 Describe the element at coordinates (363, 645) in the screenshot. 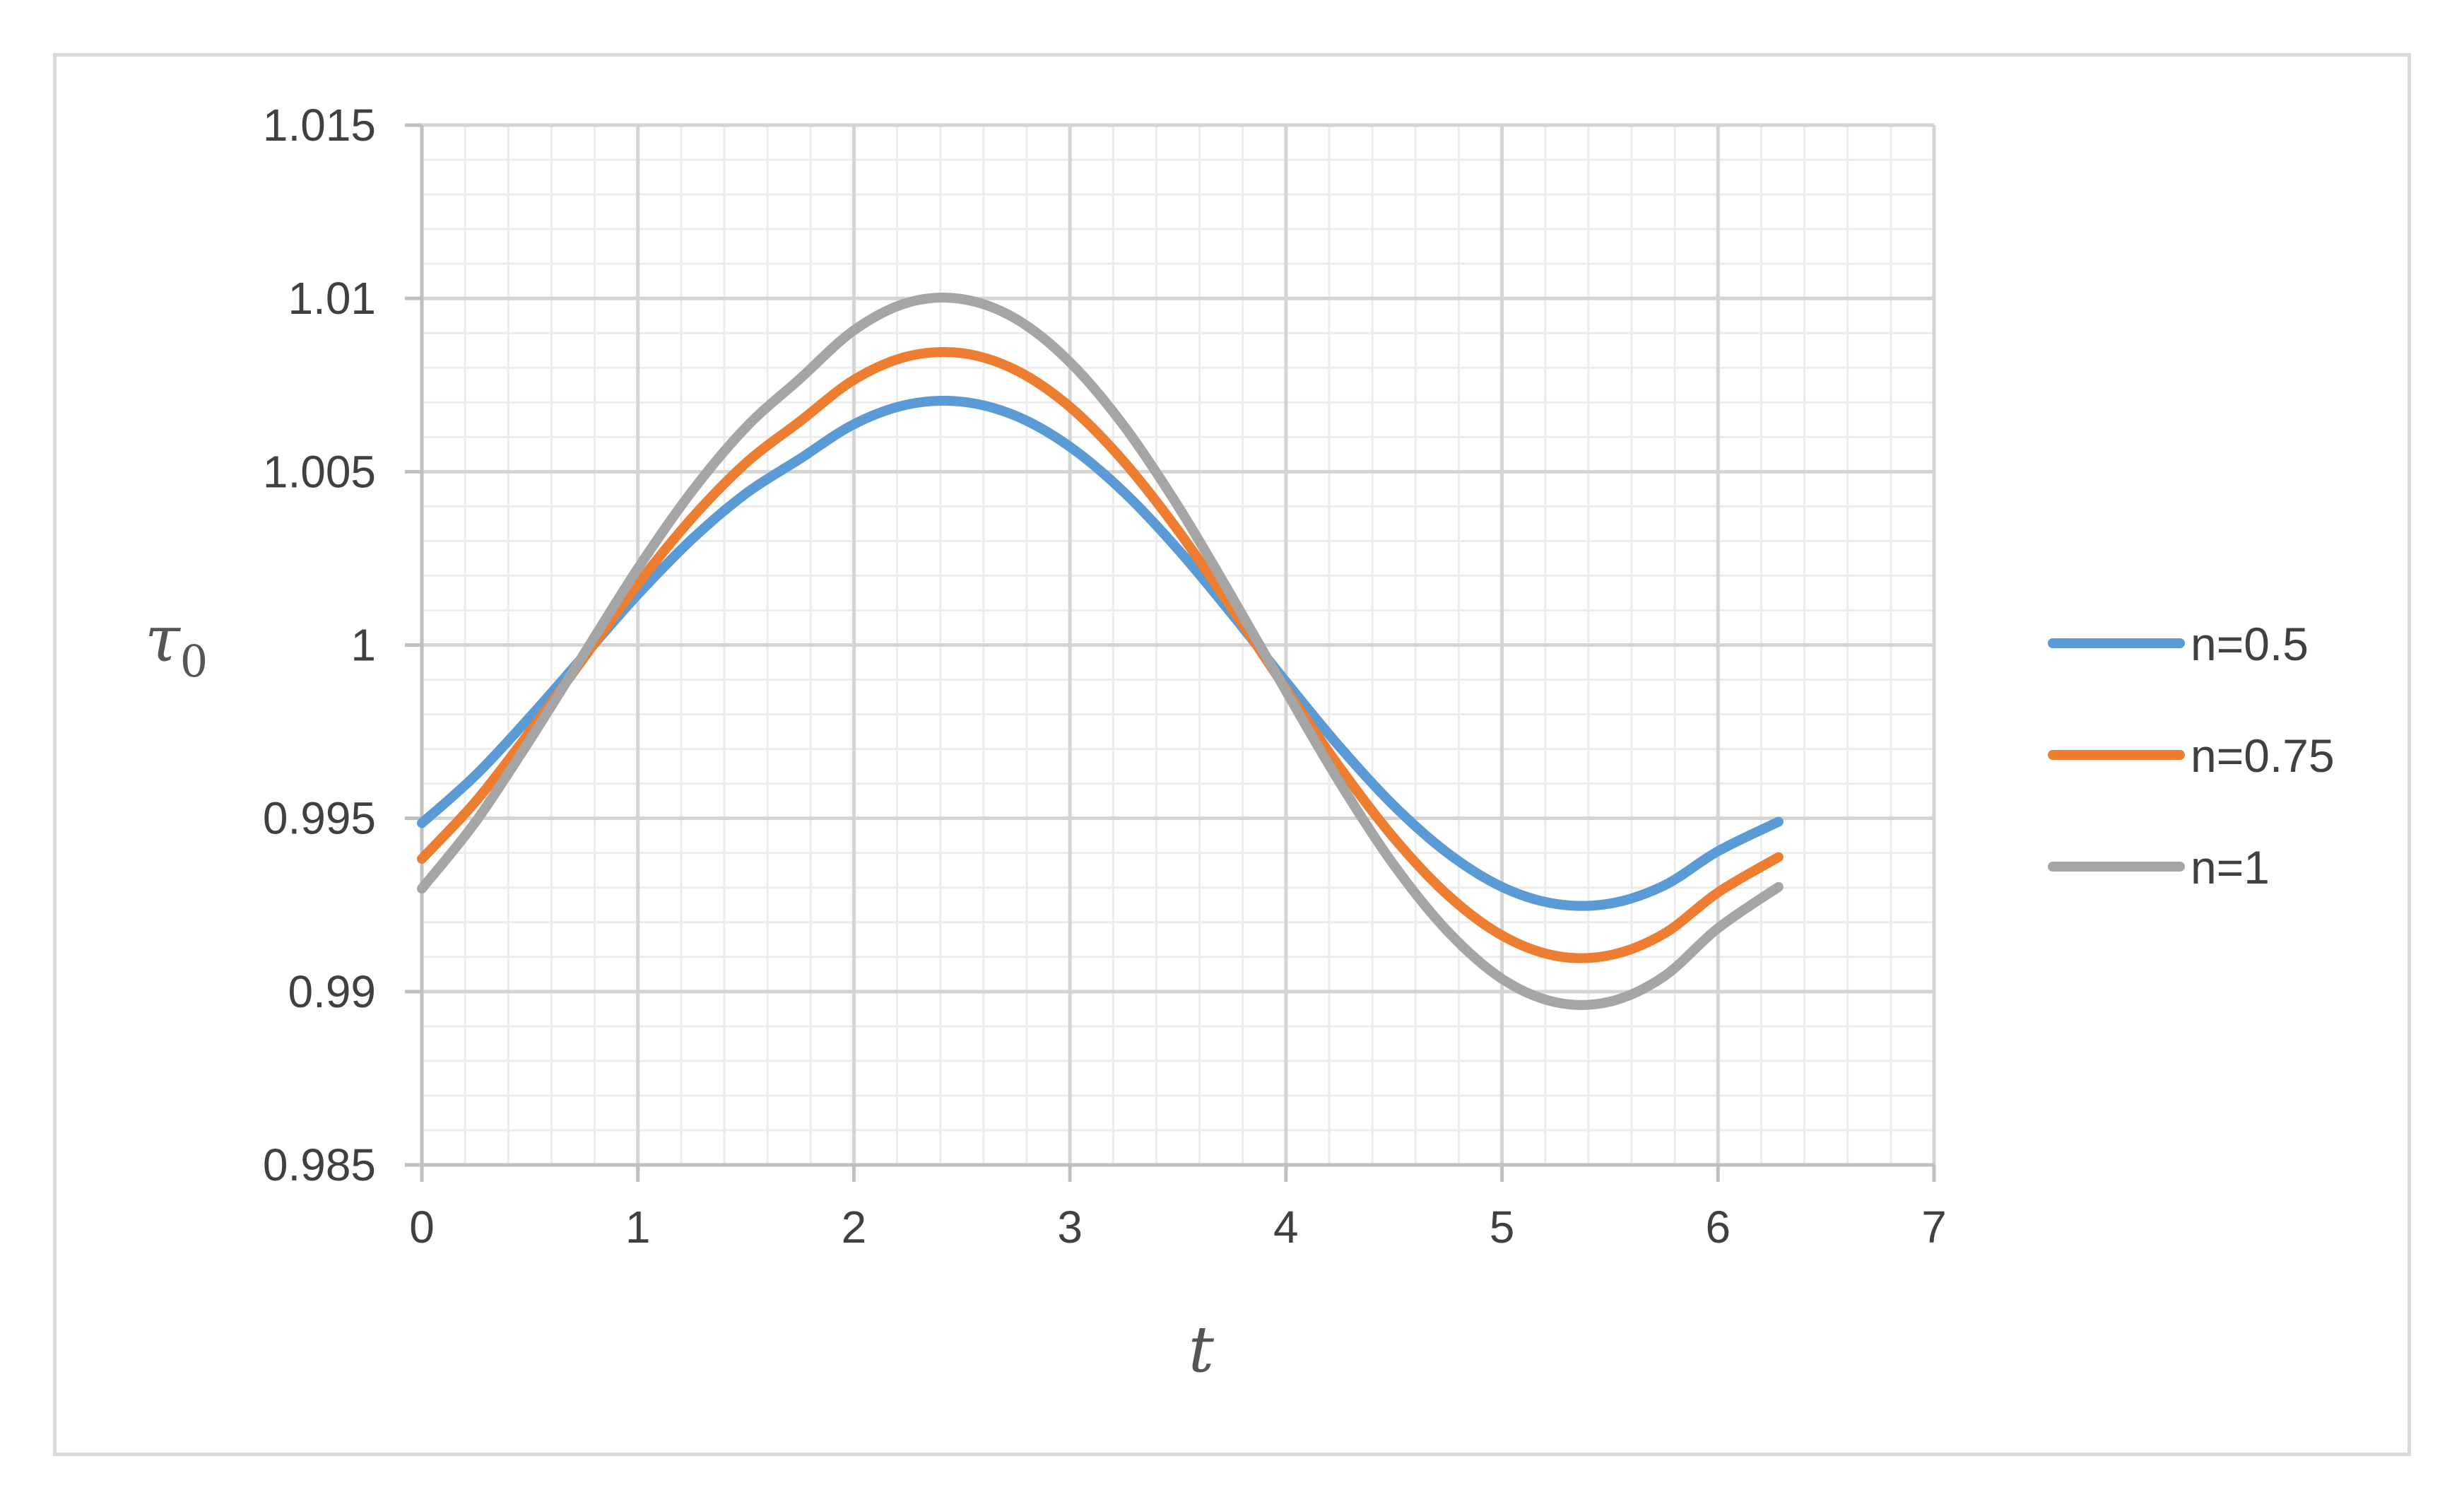

I see `y-tick-label: 1` at that location.